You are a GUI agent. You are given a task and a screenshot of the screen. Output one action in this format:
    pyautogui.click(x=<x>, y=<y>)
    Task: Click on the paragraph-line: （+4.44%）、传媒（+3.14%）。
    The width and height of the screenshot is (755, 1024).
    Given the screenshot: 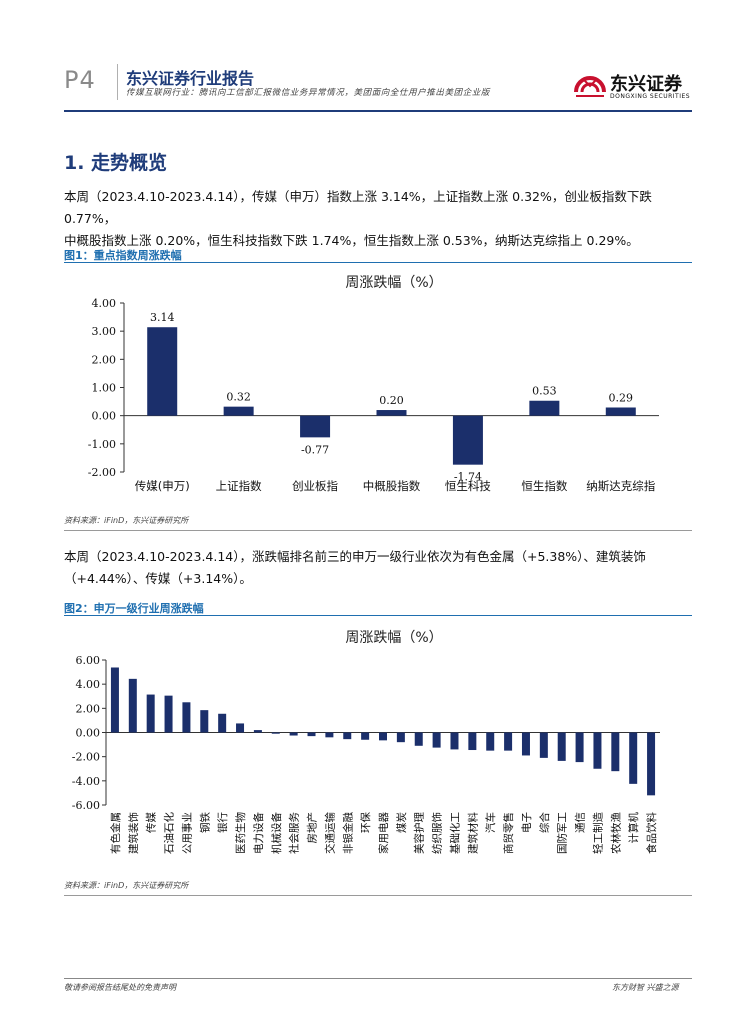 What is the action you would take?
    pyautogui.click(x=158, y=578)
    